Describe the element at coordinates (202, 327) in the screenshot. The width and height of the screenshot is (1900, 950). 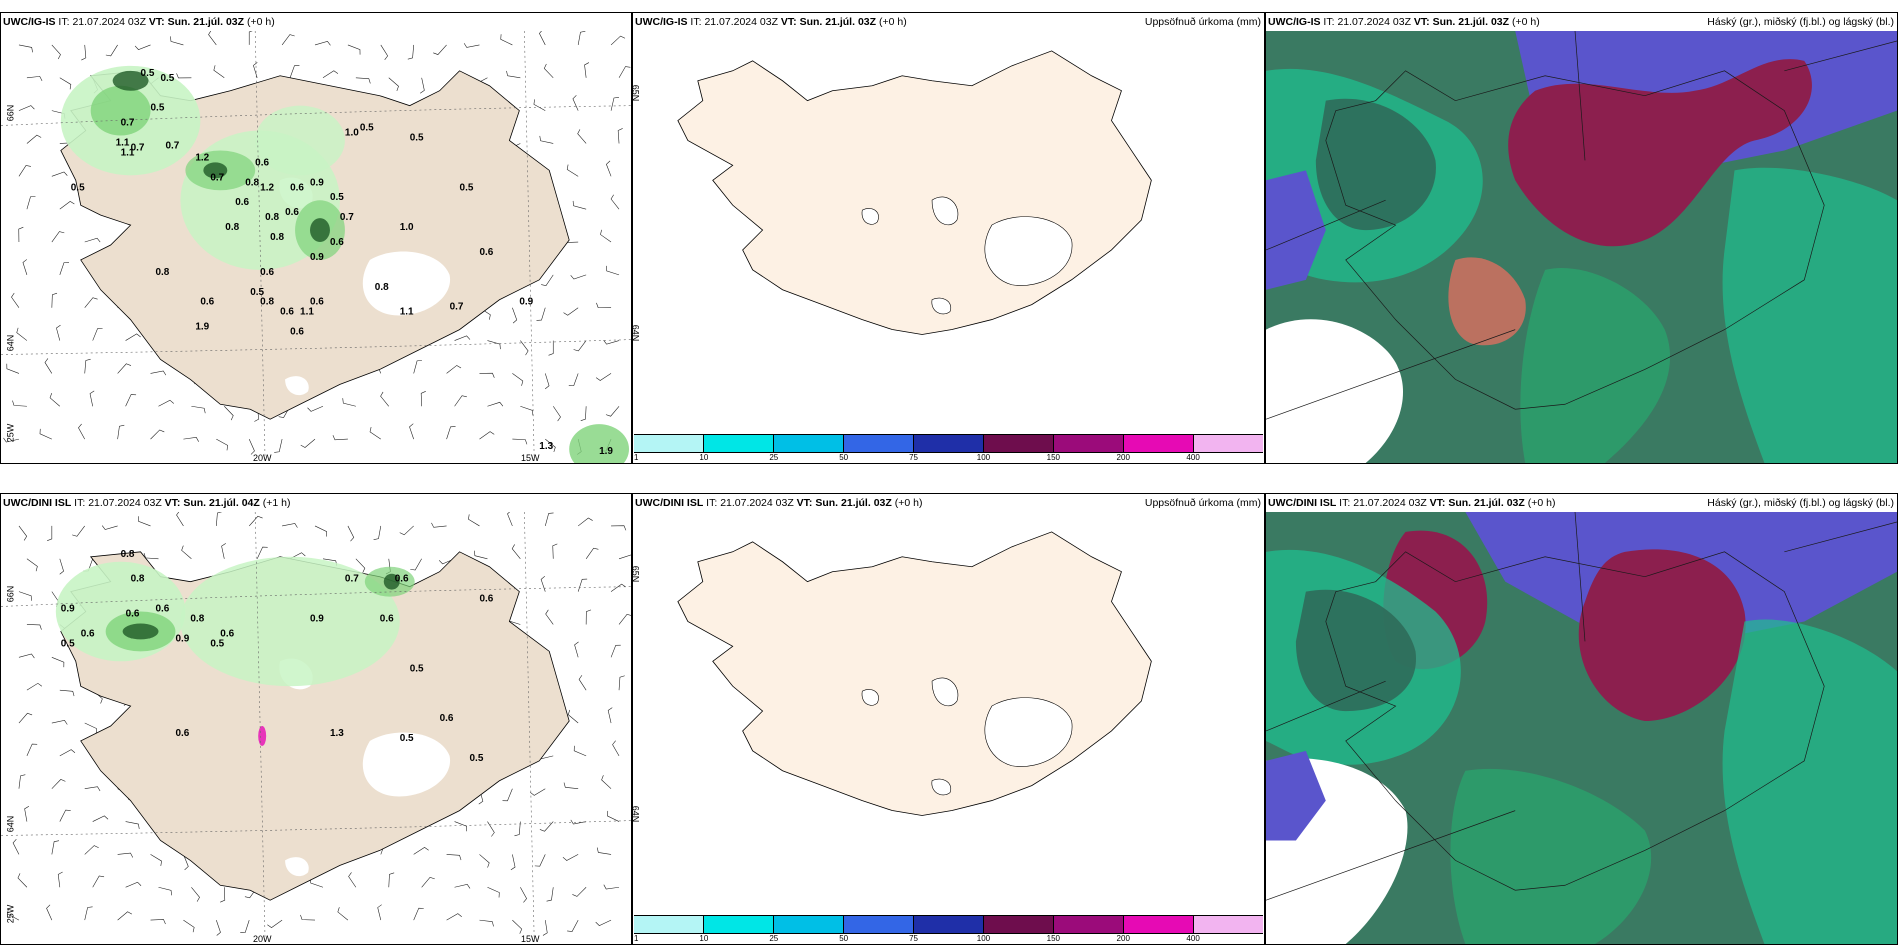
I see `precip-value-label: 1.9` at that location.